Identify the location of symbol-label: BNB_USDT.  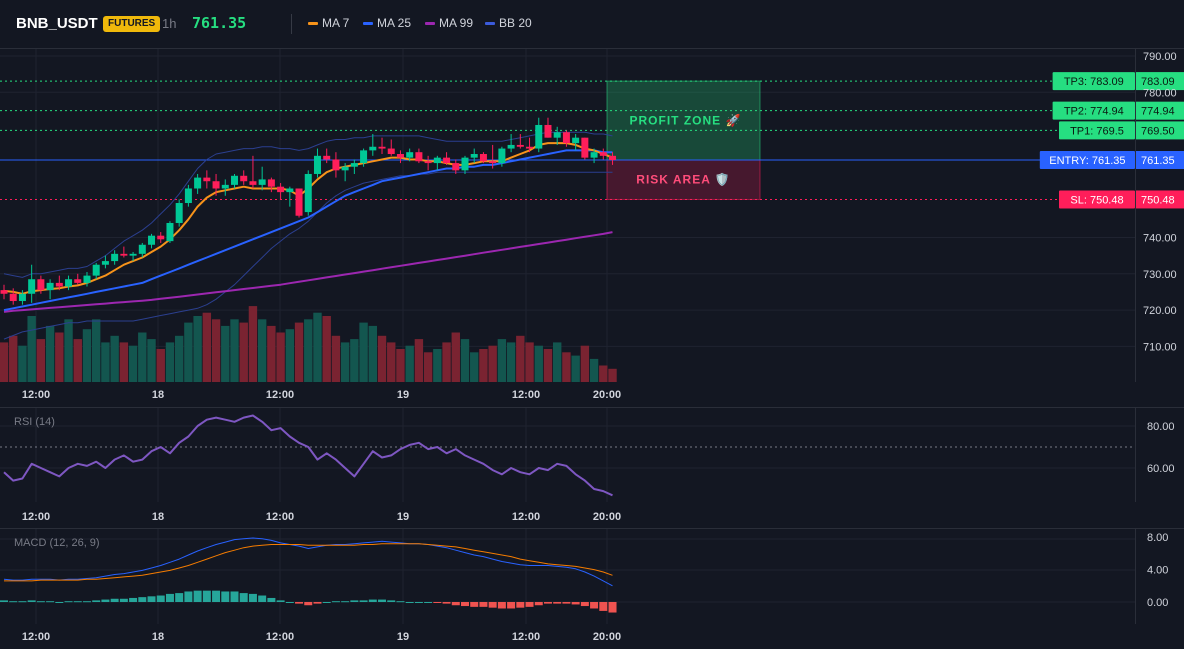
(57, 23).